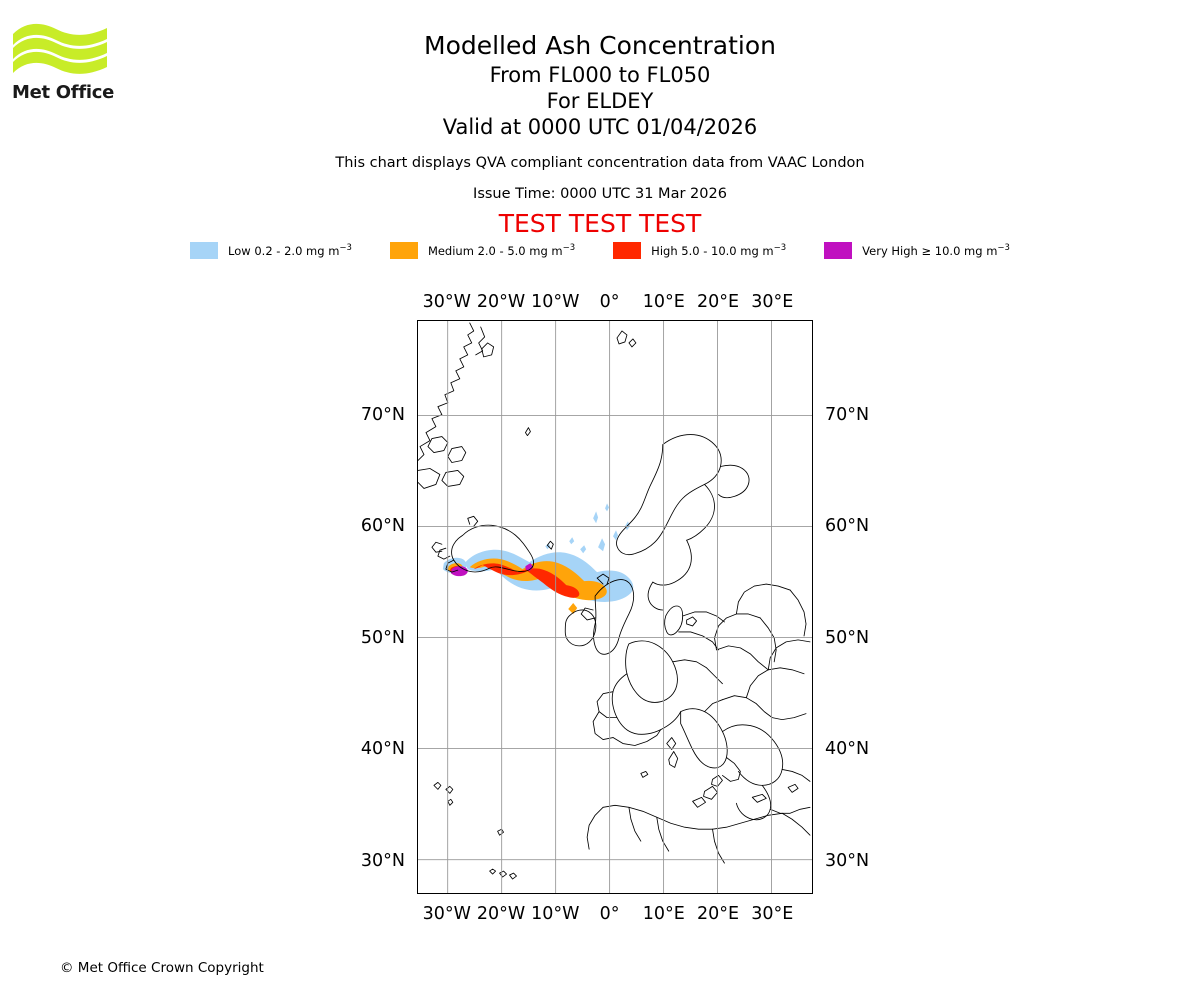 This screenshot has height=1000, width=1200. I want to click on legend-label: High 5.0 - 10.0 mg m−3, so click(719, 250).